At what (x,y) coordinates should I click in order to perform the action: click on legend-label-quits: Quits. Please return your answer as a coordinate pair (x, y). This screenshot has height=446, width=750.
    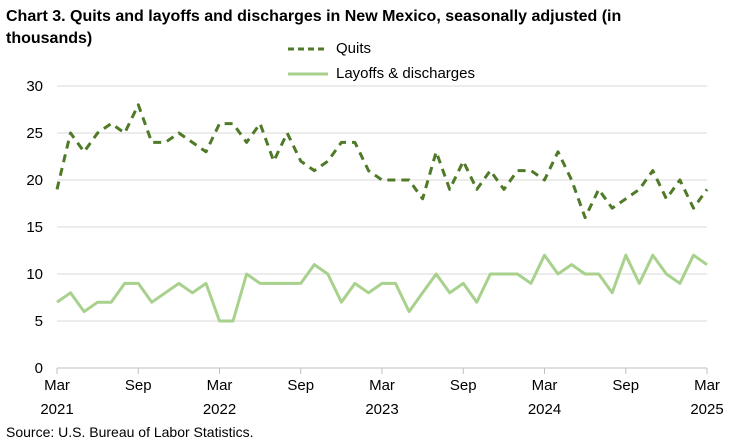
    Looking at the image, I should click on (354, 48).